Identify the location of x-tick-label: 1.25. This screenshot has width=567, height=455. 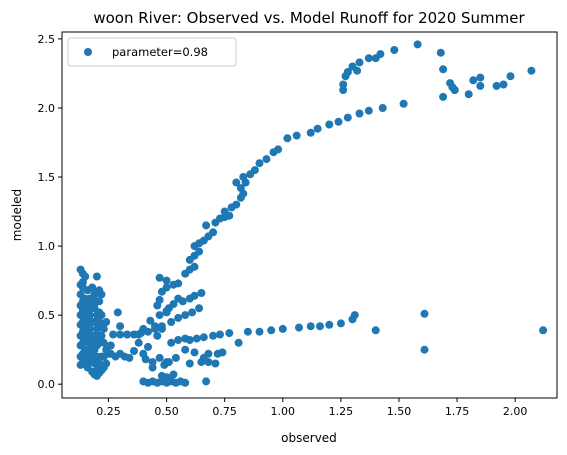
(341, 411).